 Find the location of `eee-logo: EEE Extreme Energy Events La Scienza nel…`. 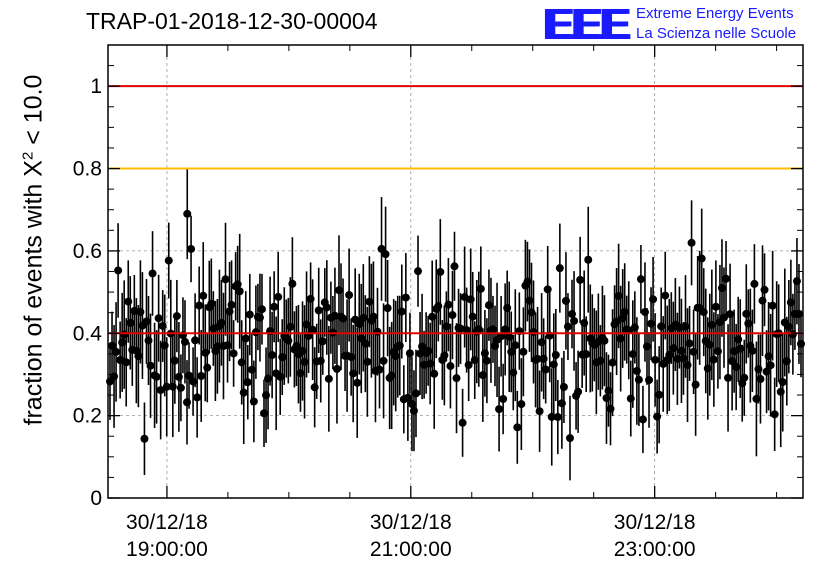

eee-logo: EEE Extreme Energy Events La Scienza nel… is located at coordinates (688, 25).